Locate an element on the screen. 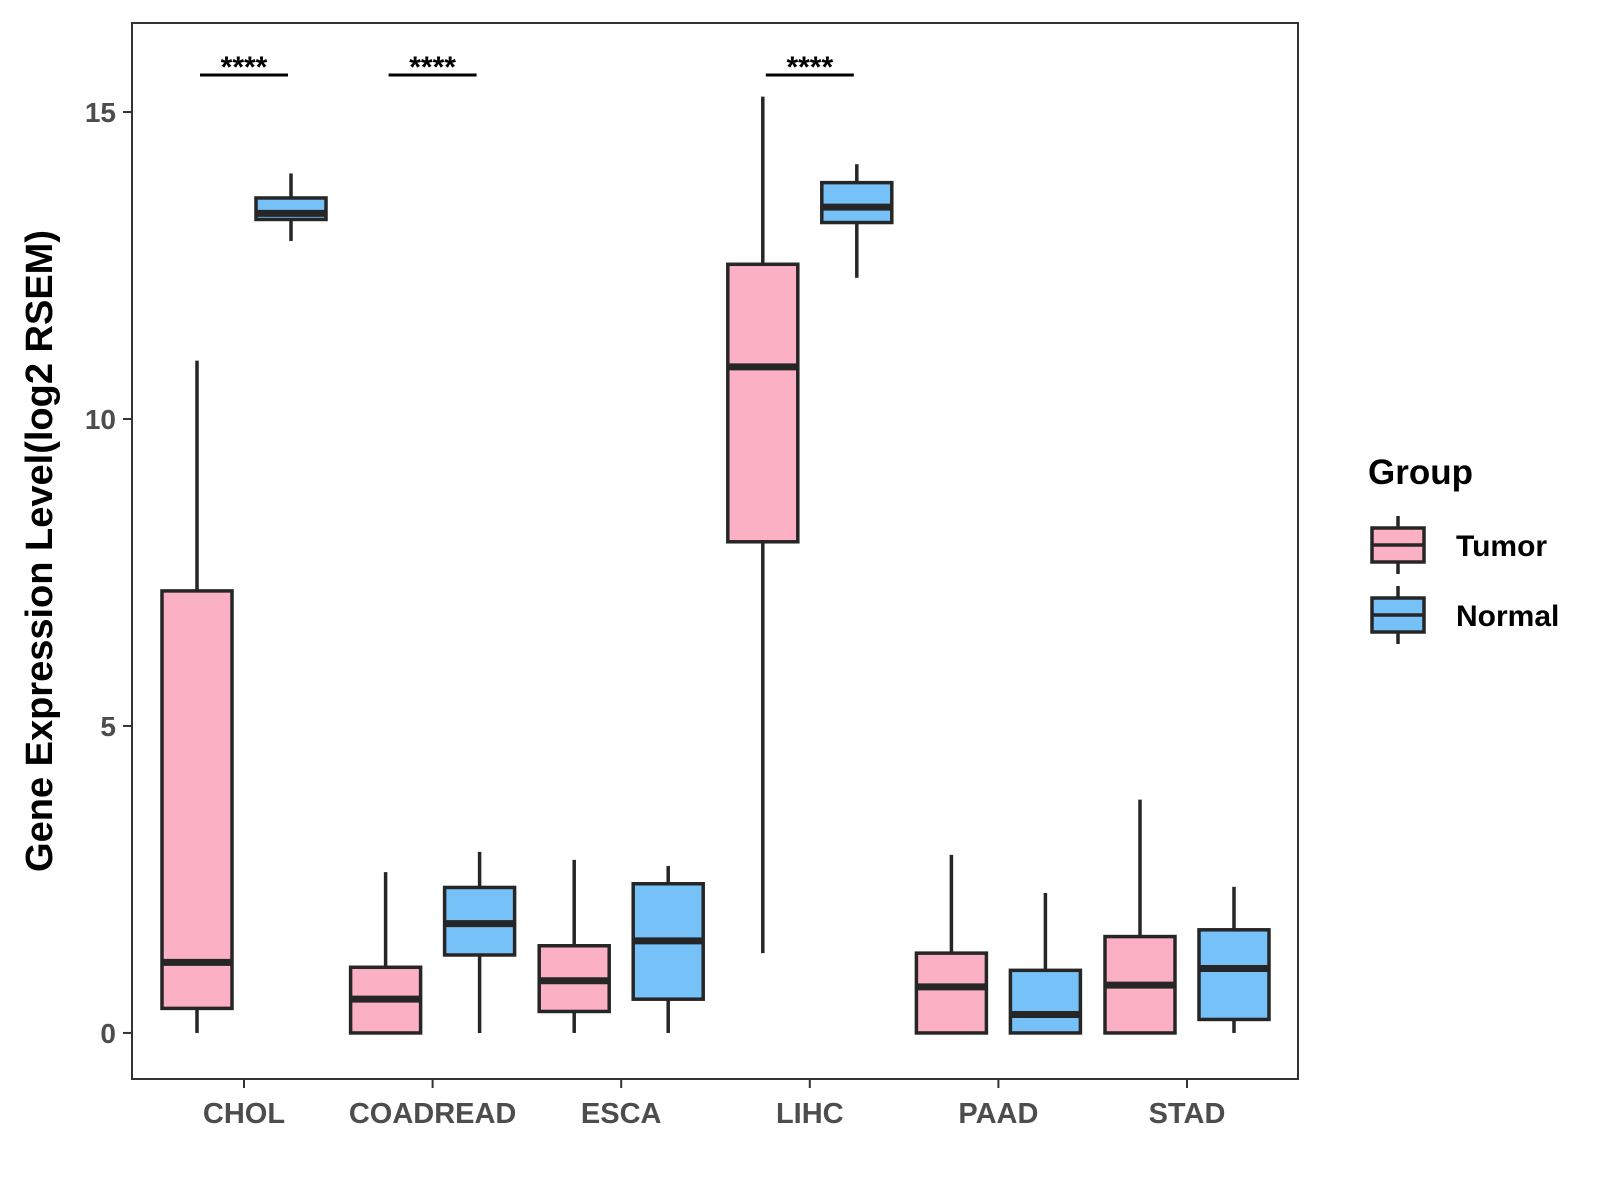 The height and width of the screenshot is (1200, 1600). y-tick-label: 10 is located at coordinates (100, 419).